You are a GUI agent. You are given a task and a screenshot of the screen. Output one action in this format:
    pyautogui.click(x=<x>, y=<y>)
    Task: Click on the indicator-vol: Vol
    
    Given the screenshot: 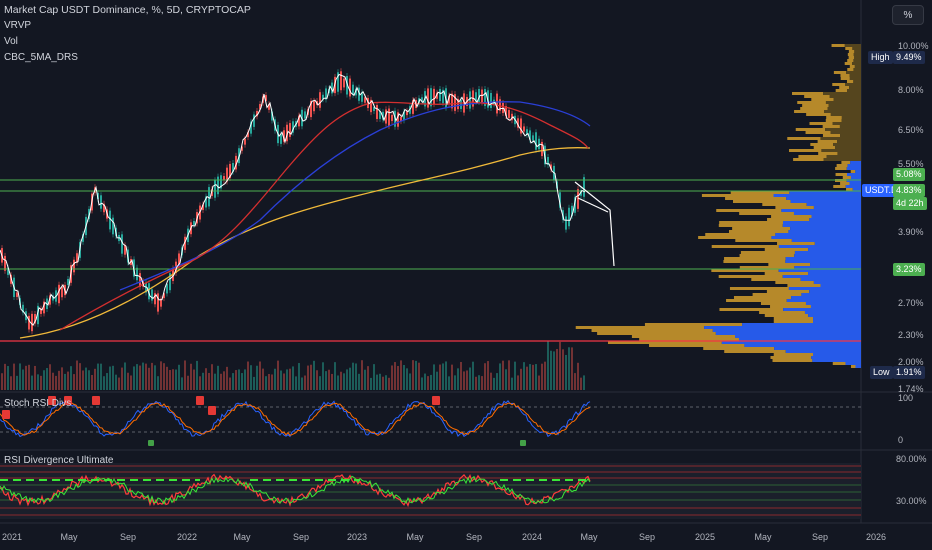 What is the action you would take?
    pyautogui.click(x=11, y=41)
    